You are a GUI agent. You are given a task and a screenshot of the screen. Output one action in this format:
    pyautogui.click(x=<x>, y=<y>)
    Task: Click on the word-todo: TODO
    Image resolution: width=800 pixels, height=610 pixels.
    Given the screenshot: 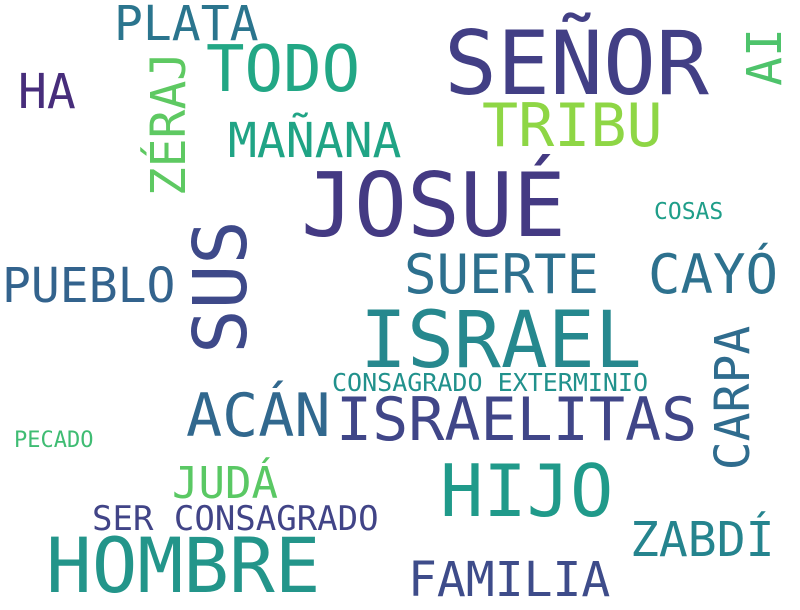 What is the action you would take?
    pyautogui.click(x=283, y=70)
    